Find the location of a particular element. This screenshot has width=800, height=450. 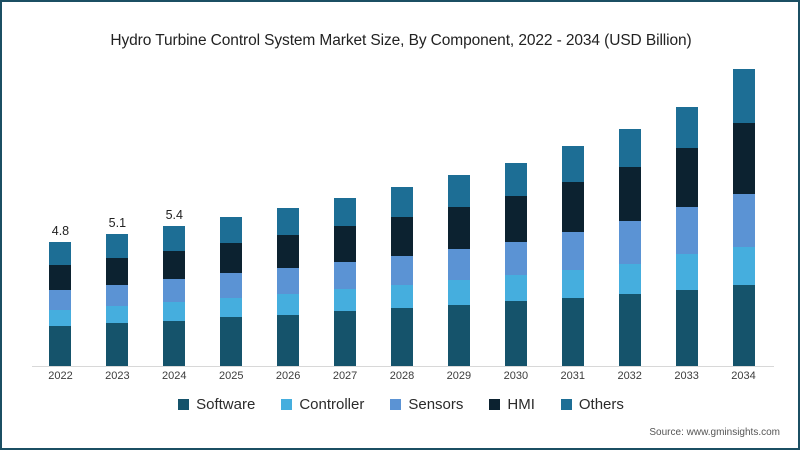

bar-column-2025 is located at coordinates (231, 291).